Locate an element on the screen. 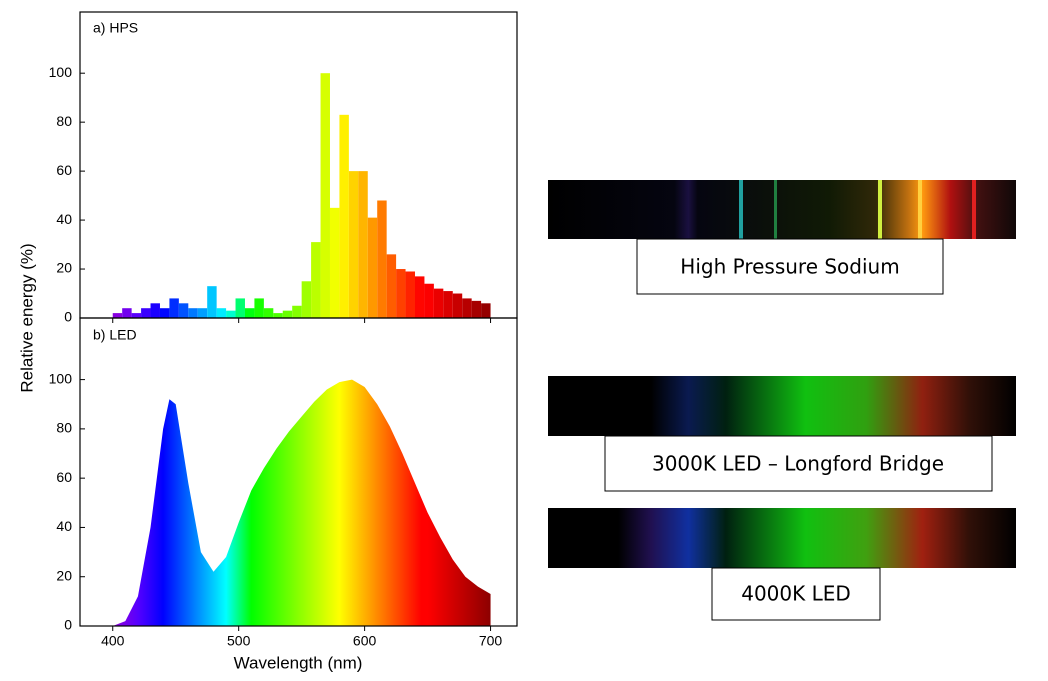 The width and height of the screenshot is (1048, 681). x-tick-label: 600 is located at coordinates (365, 641).